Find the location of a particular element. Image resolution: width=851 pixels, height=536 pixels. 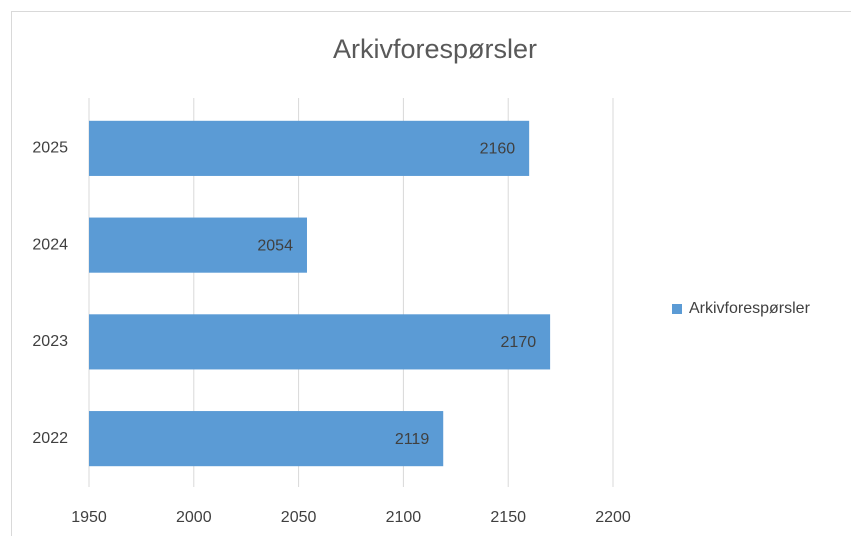

data-label: 2119 is located at coordinates (412, 439).